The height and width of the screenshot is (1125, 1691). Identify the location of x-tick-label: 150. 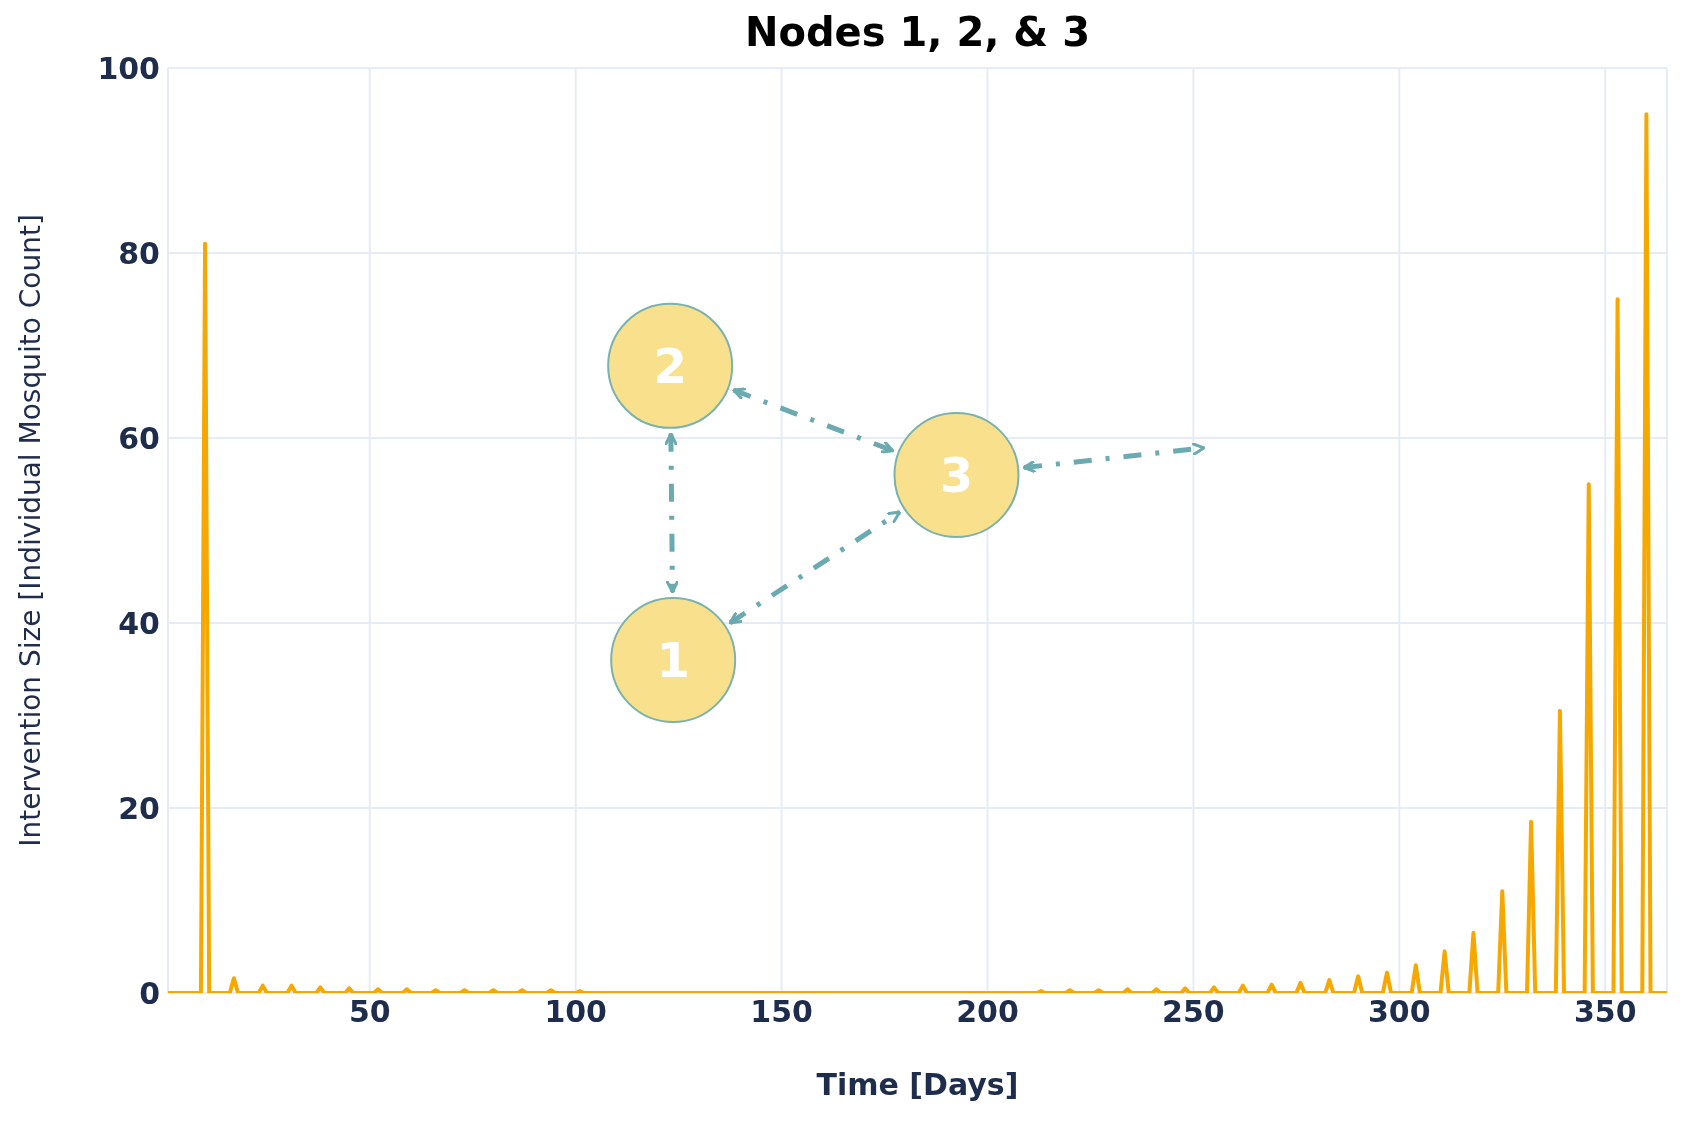
(781, 1012).